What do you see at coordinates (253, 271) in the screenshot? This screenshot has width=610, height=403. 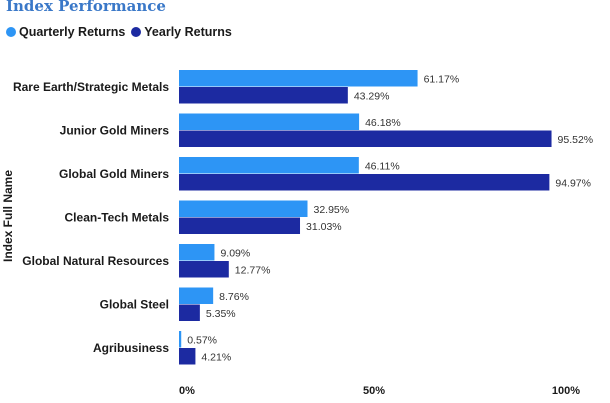 I see `data-label-yearly: 12.77%` at bounding box center [253, 271].